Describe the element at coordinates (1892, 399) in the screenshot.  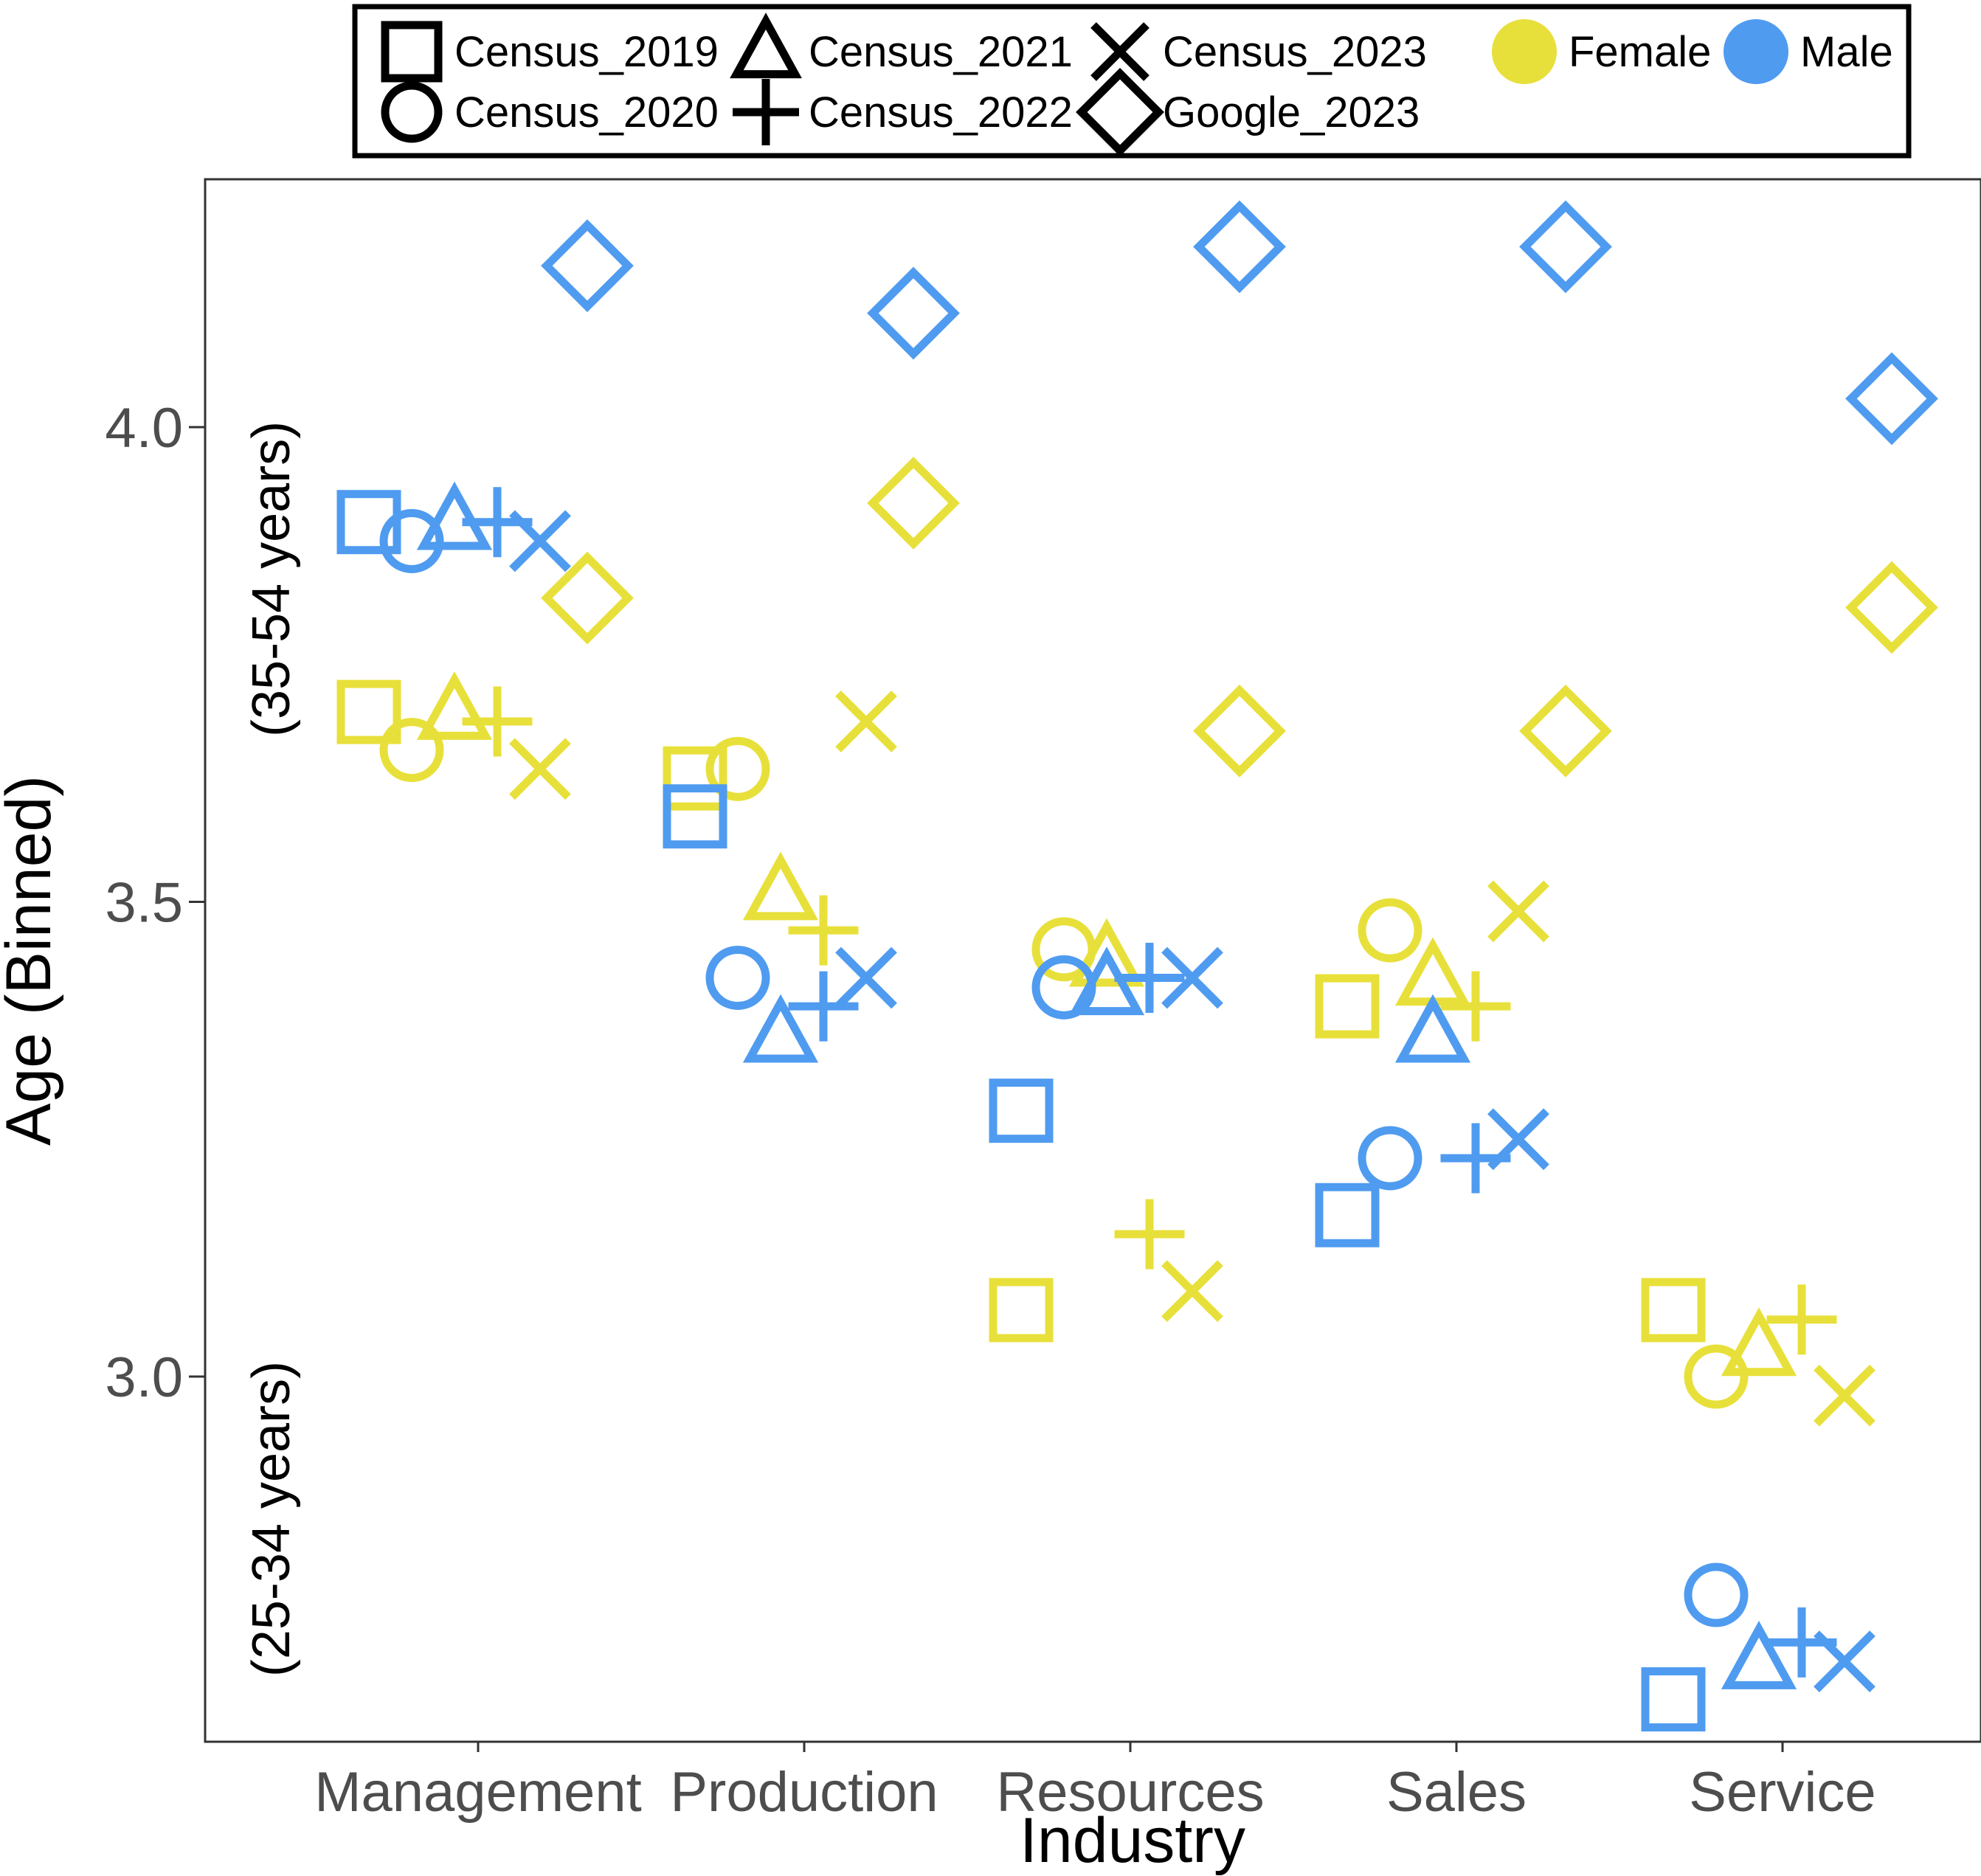
I see `point-male-service-google-2023` at that location.